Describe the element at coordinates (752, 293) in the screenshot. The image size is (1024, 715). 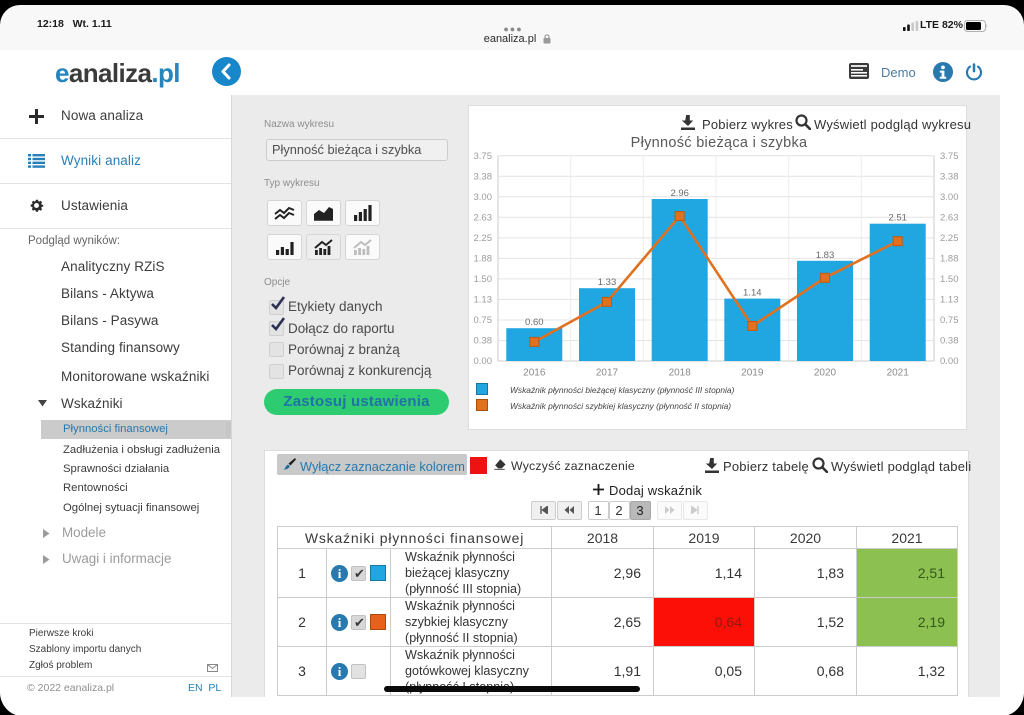
I see `svg-text: 1.14` at that location.